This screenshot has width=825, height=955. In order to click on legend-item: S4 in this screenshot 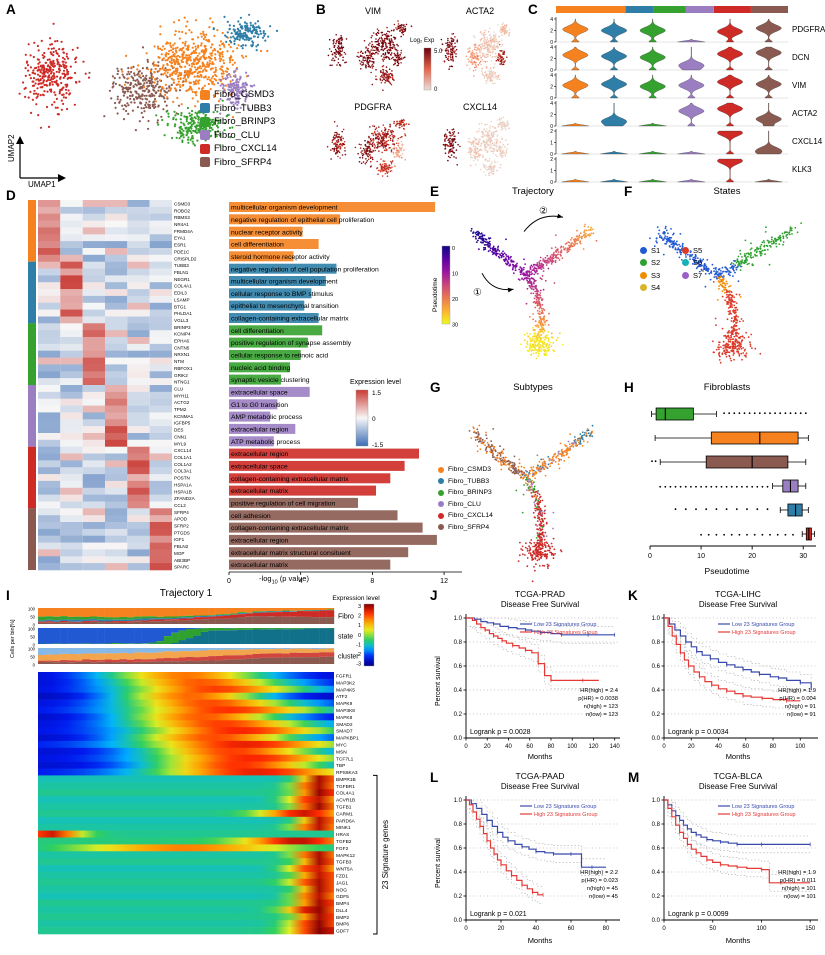, I will do `click(650, 288)`.